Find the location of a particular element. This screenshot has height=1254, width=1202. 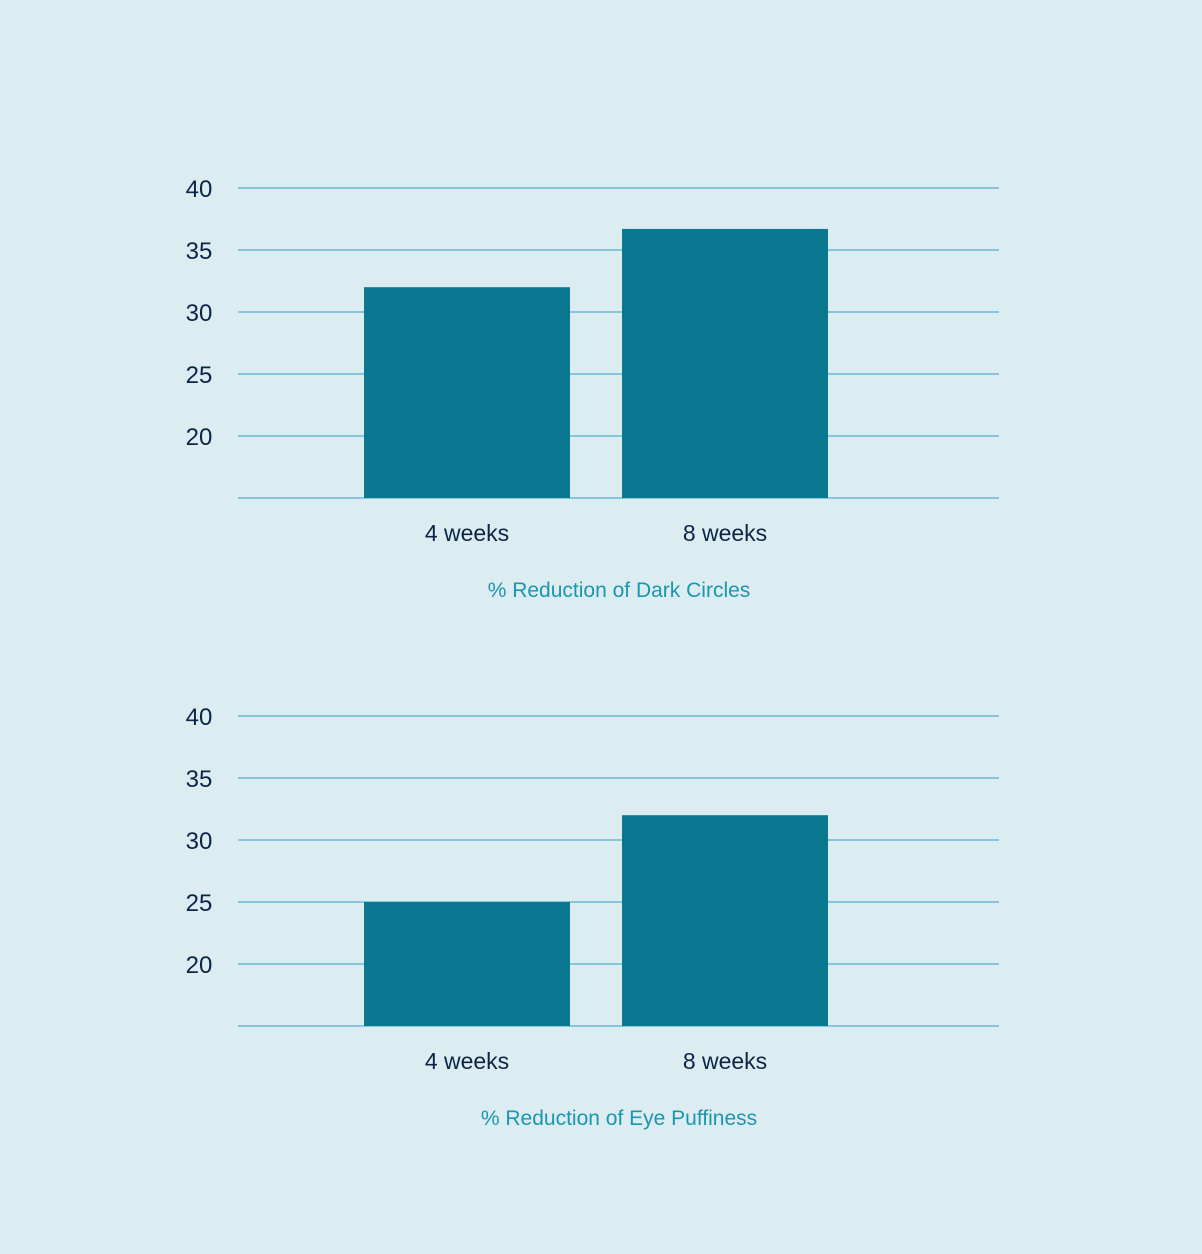

dark-circles-chart-title: % Reduction of Dark Circles is located at coordinates (619, 590).